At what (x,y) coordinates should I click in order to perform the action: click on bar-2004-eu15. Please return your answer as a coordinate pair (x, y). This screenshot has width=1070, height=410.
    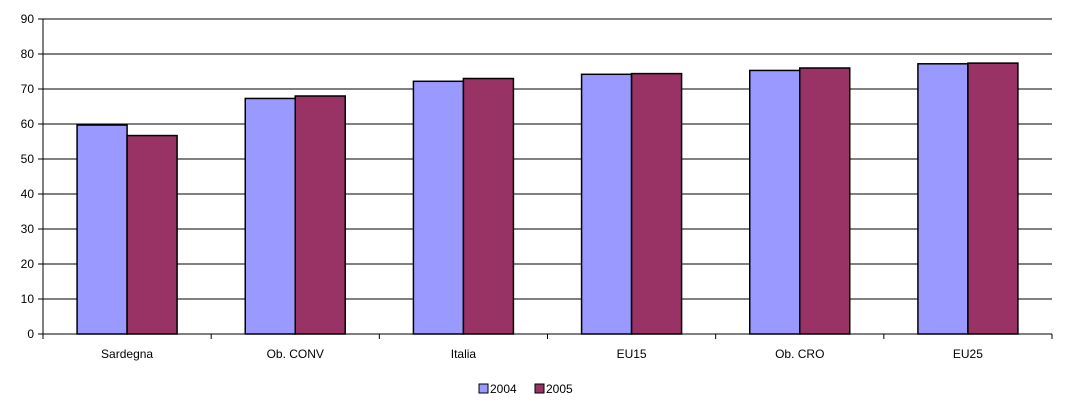
    Looking at the image, I should click on (606, 204).